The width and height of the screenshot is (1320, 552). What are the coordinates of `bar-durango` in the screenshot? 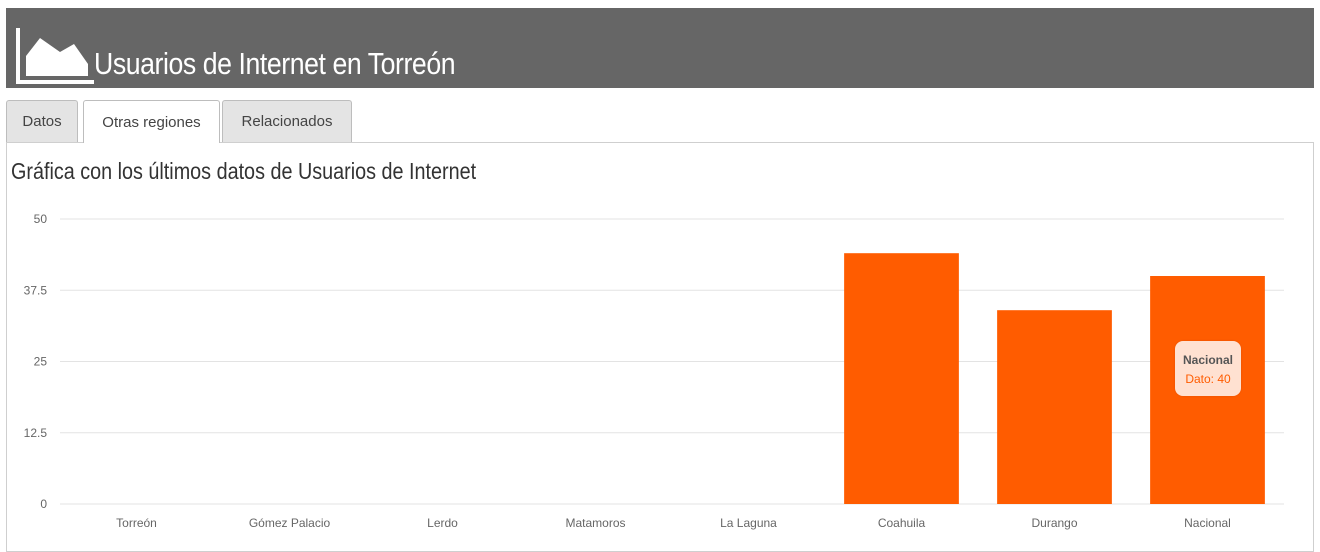 It's located at (1054, 407).